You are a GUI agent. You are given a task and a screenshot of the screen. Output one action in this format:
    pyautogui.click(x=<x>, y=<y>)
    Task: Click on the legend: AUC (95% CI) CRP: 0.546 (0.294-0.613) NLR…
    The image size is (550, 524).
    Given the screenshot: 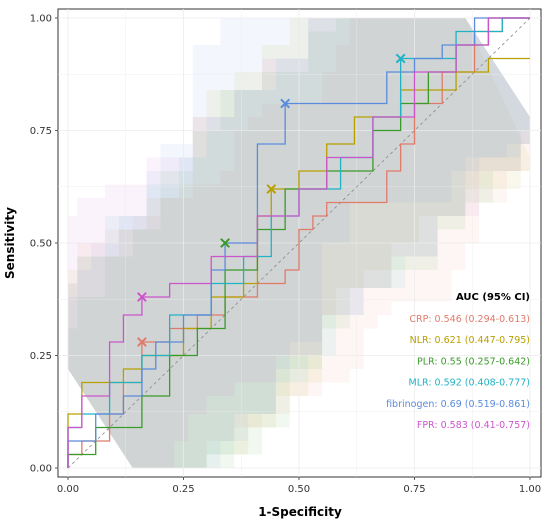 What is the action you would take?
    pyautogui.click(x=458, y=361)
    